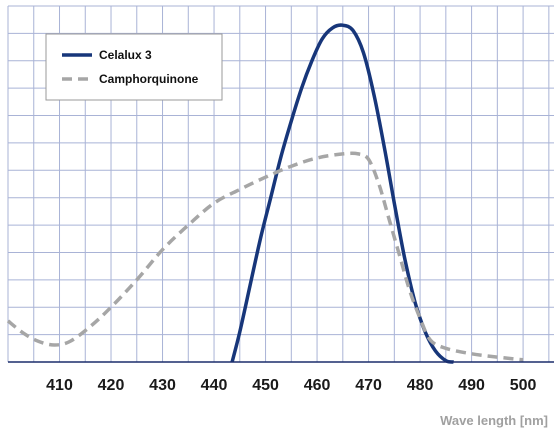  I want to click on legend: Celalux 3 Camphorquinone, so click(134, 67).